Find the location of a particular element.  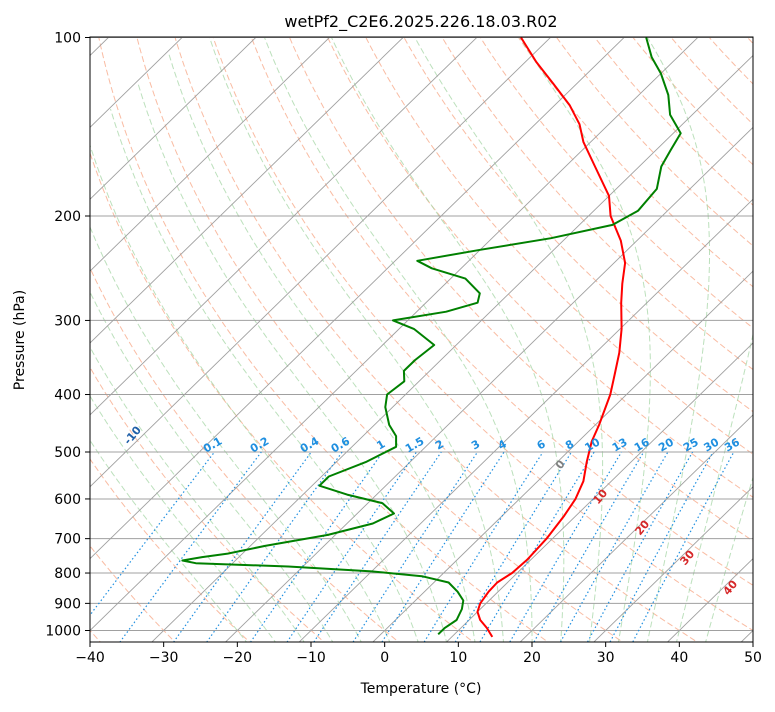

moist-adiabat is located at coordinates (740, 336).